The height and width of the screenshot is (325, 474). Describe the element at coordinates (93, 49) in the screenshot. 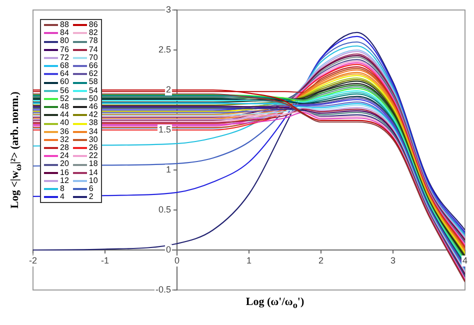

I see `legend-label: 74` at that location.